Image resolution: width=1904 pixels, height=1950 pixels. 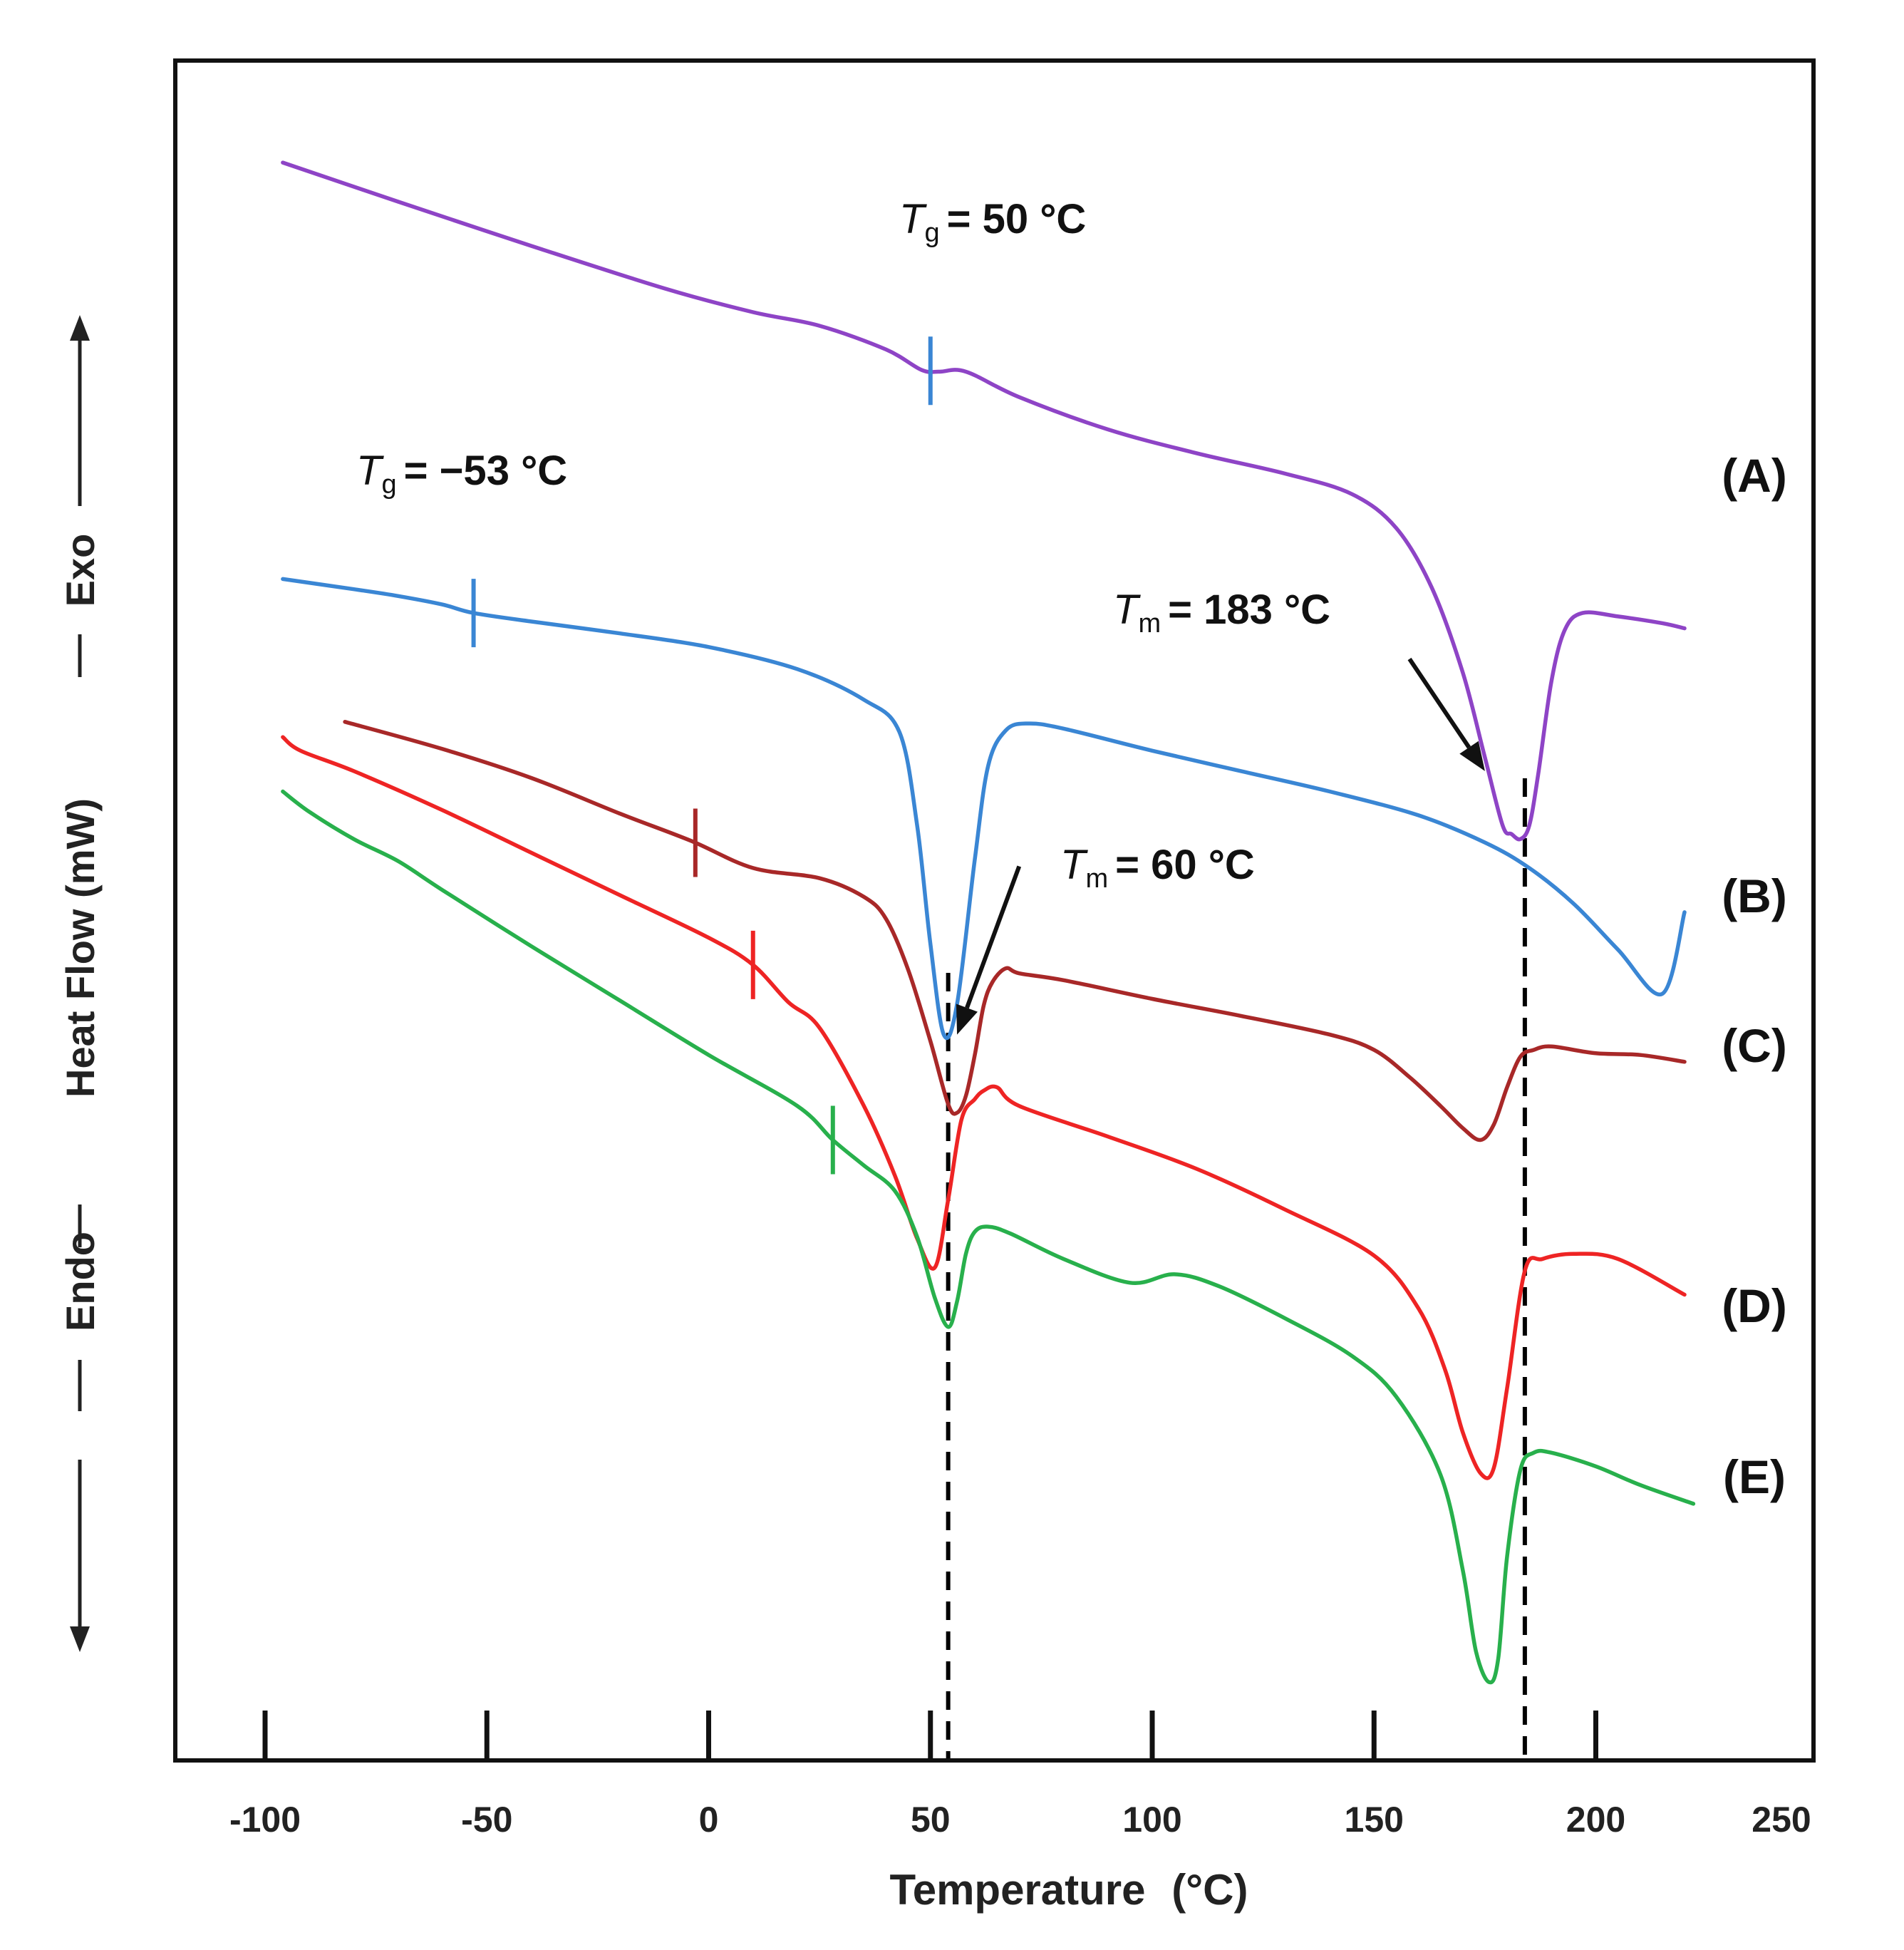 I want to click on x-axis-unit: (°C), so click(x=1209, y=1890).